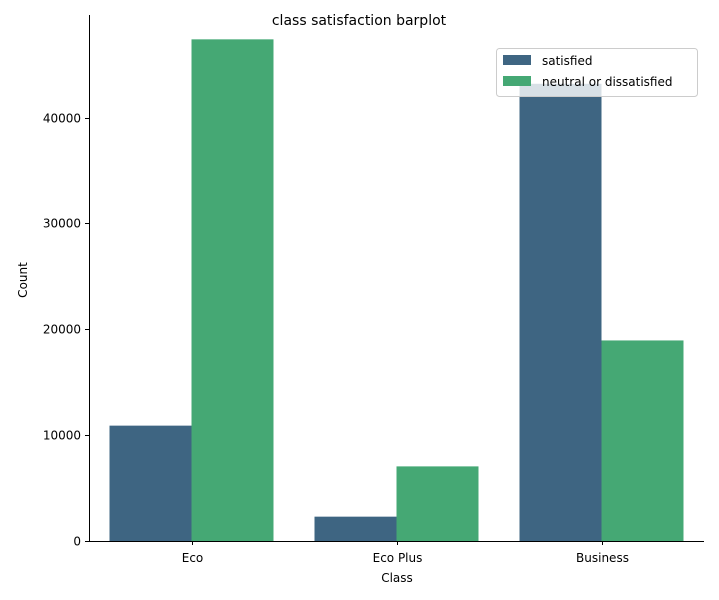 This screenshot has width=719, height=600. Describe the element at coordinates (62, 436) in the screenshot. I see `y-tick-label: 10000` at that location.